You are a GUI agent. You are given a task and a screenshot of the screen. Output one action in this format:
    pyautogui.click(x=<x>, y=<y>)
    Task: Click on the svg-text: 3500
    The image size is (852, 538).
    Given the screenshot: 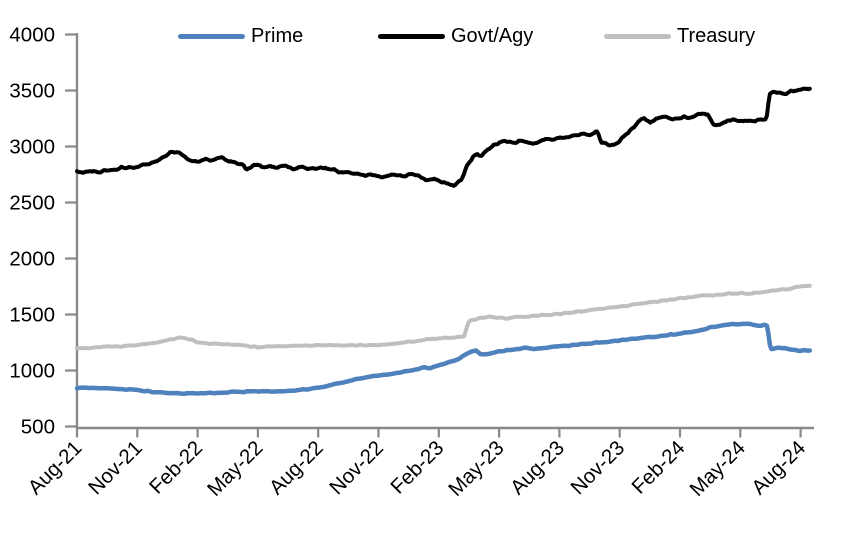 What is the action you would take?
    pyautogui.click(x=32, y=91)
    